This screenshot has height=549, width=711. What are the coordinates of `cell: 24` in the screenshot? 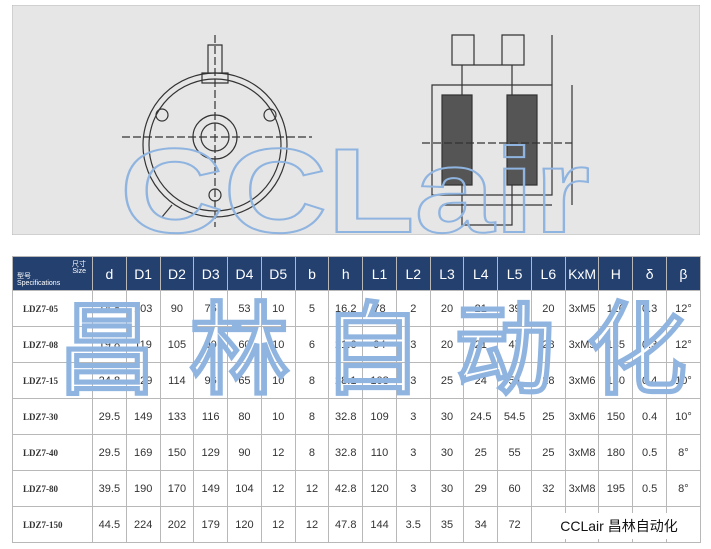 It's located at (481, 380).